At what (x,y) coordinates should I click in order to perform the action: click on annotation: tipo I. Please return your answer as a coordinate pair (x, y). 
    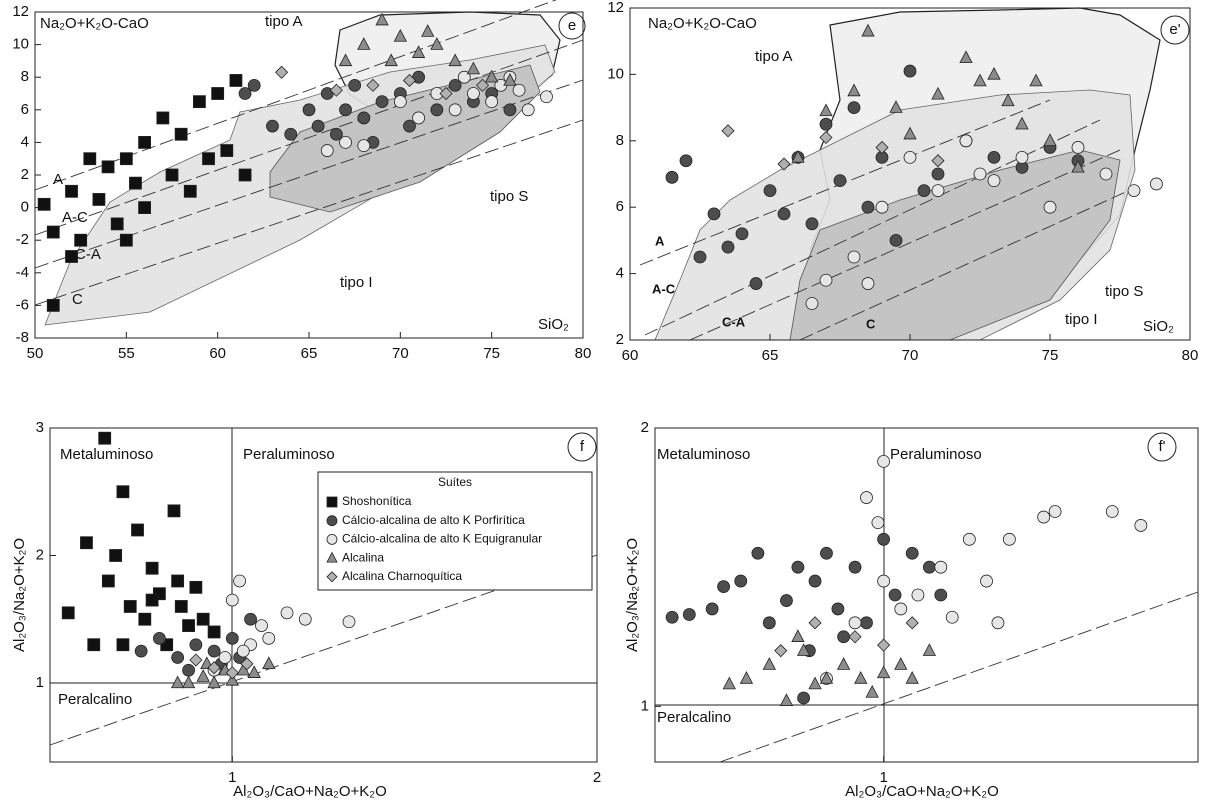
    Looking at the image, I should click on (1081, 319).